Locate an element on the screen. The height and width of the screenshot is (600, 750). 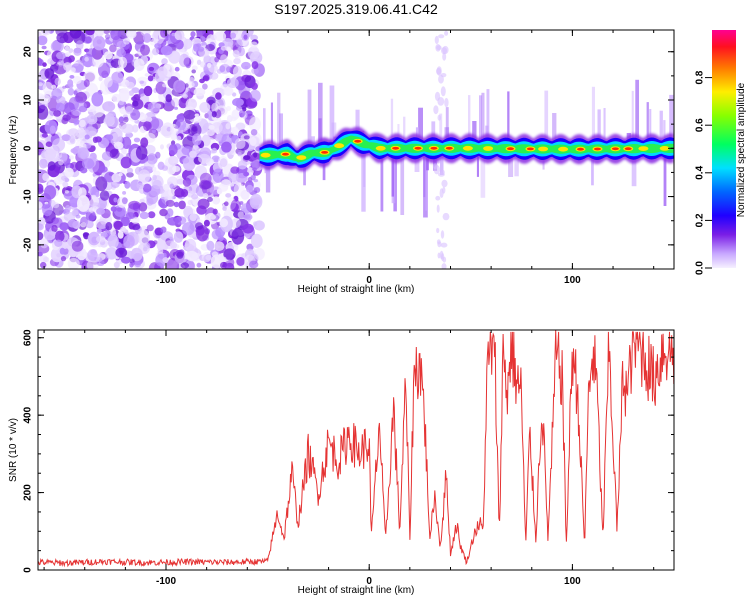
signal-band is located at coordinates (466, 149).